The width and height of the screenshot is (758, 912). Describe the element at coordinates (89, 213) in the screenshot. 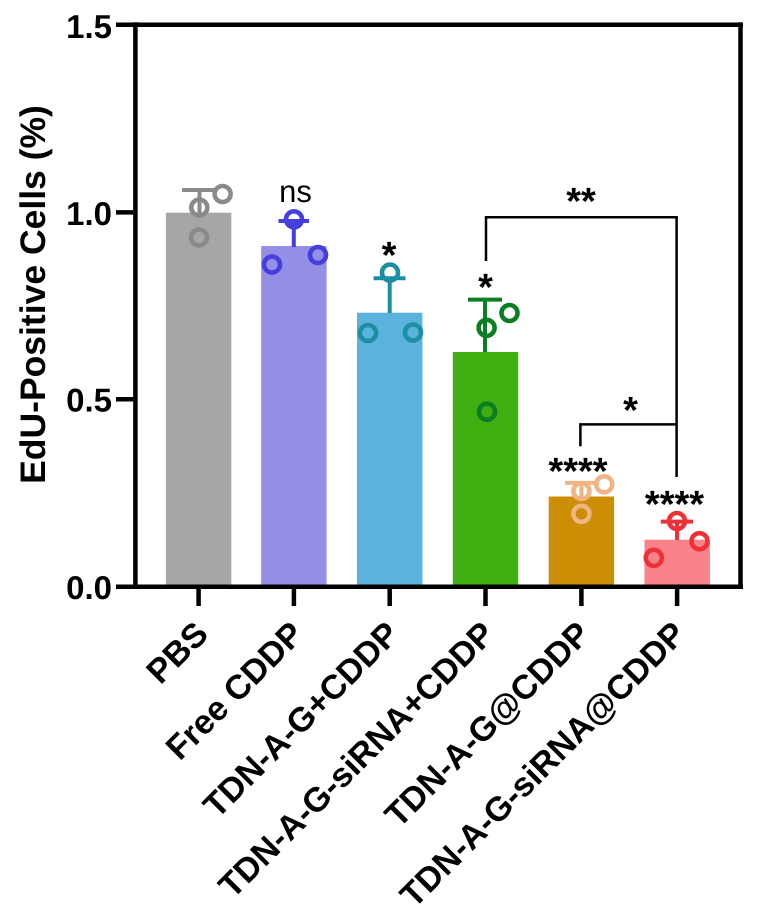

I see `svg-text: 1.0` at that location.